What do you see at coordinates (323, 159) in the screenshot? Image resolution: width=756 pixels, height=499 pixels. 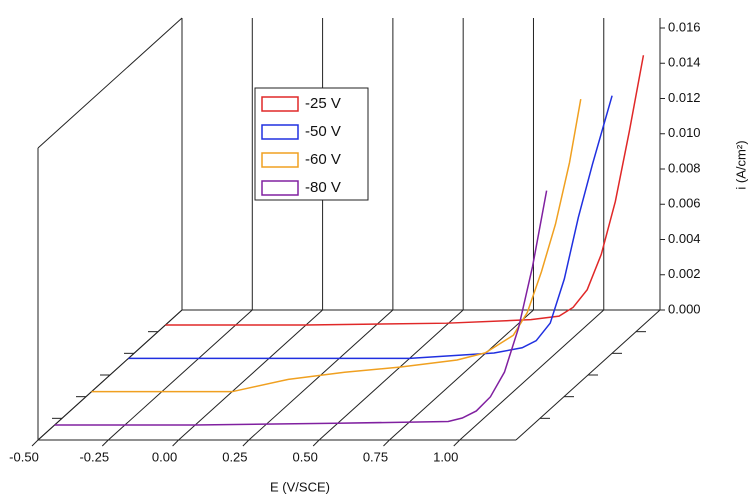 I see `legend-label: -60 V` at bounding box center [323, 159].